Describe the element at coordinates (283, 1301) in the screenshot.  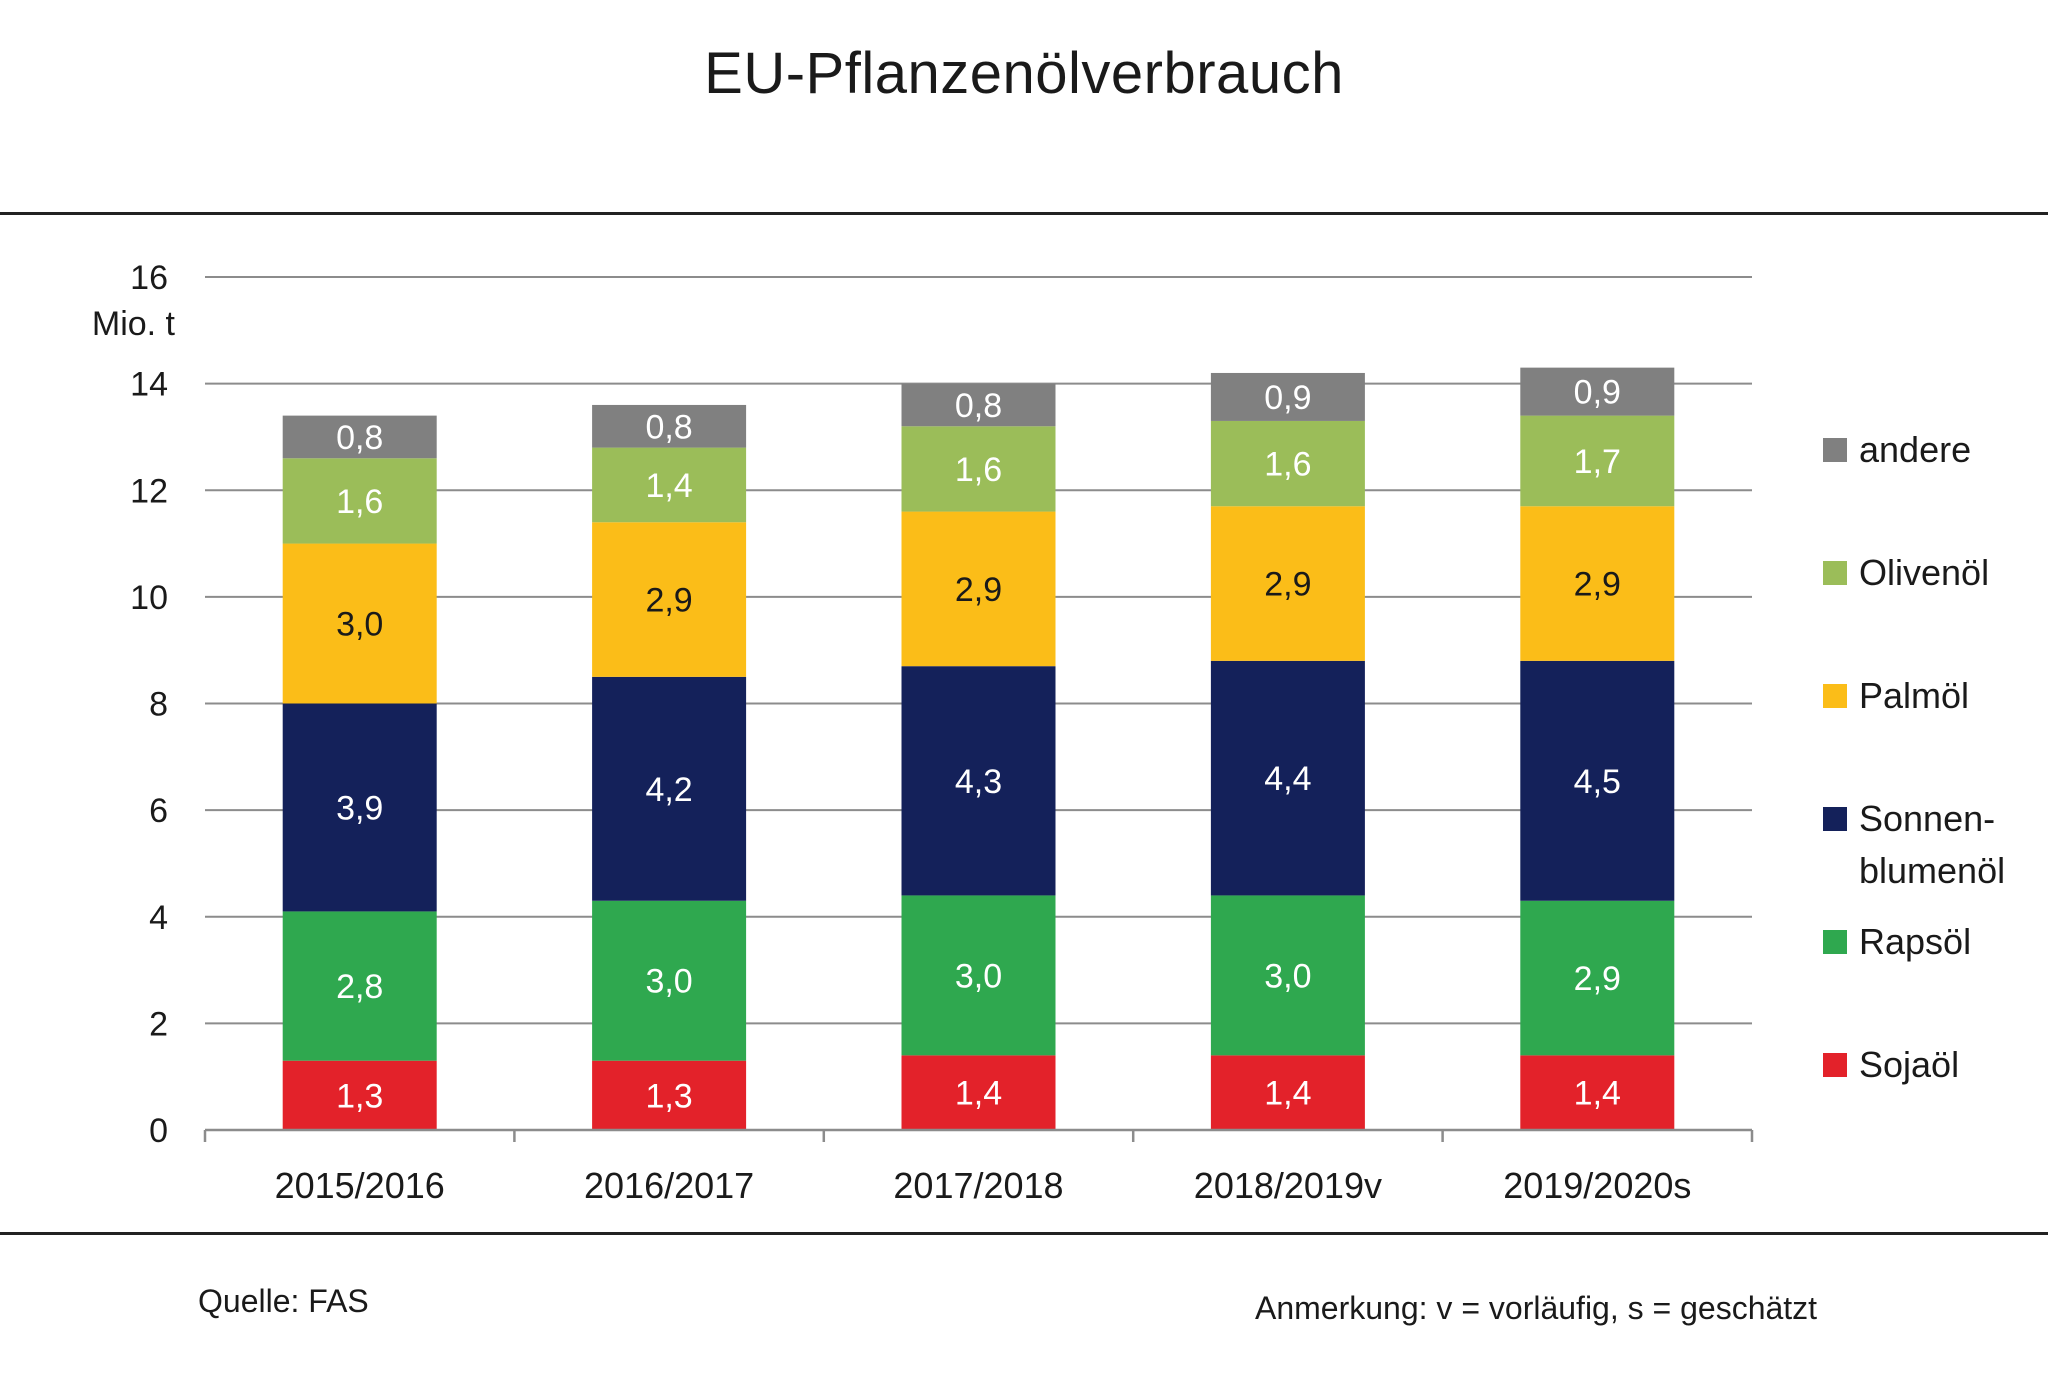
I see `source-note: Quelle: FAS` at that location.